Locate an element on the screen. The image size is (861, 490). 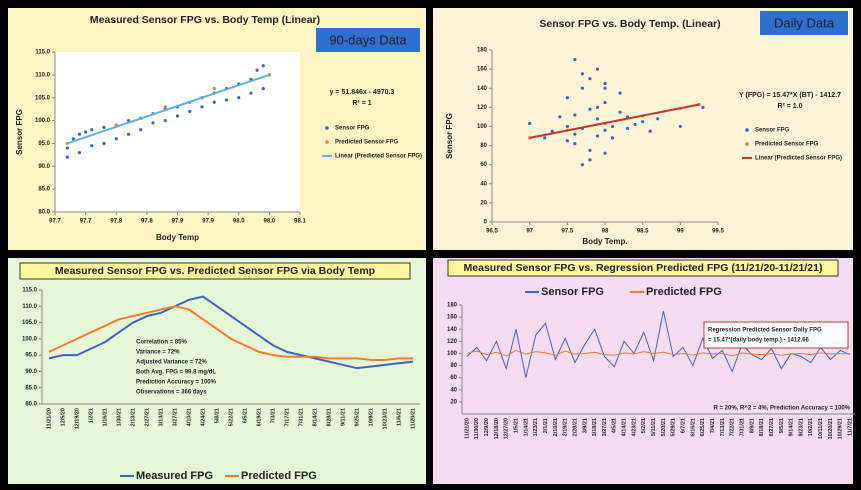
note-box is located at coordinates (776, 335).